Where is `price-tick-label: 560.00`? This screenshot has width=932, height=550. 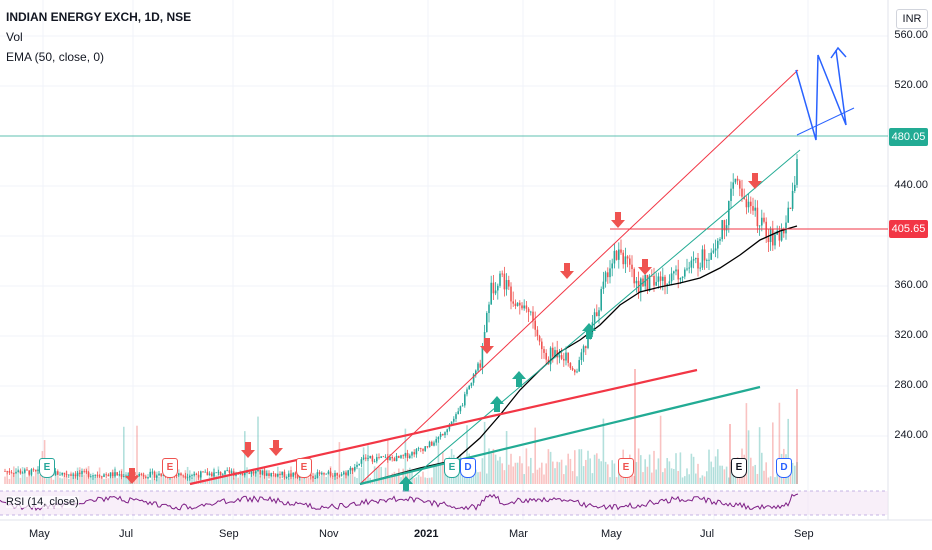 price-tick-label: 560.00 is located at coordinates (911, 35).